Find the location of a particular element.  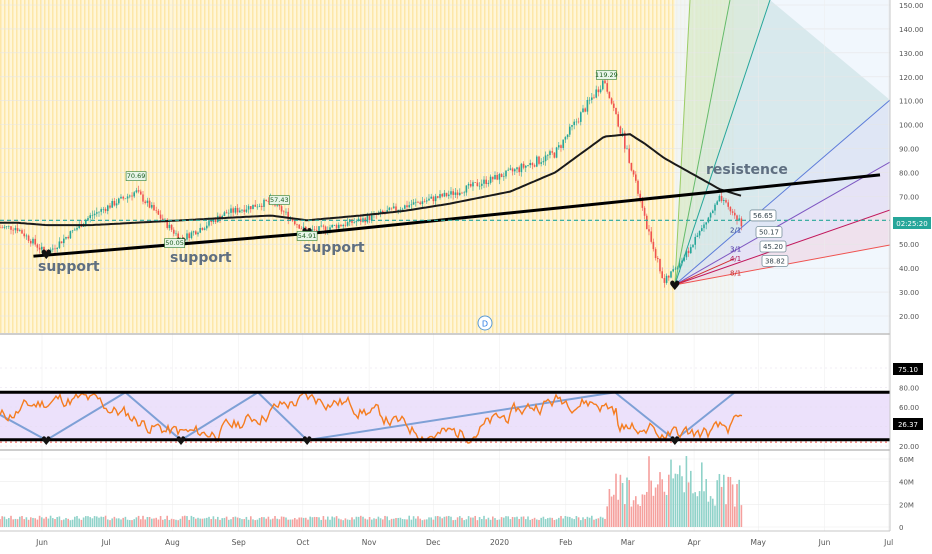

volume-axis-tick-label: 0 is located at coordinates (901, 528).